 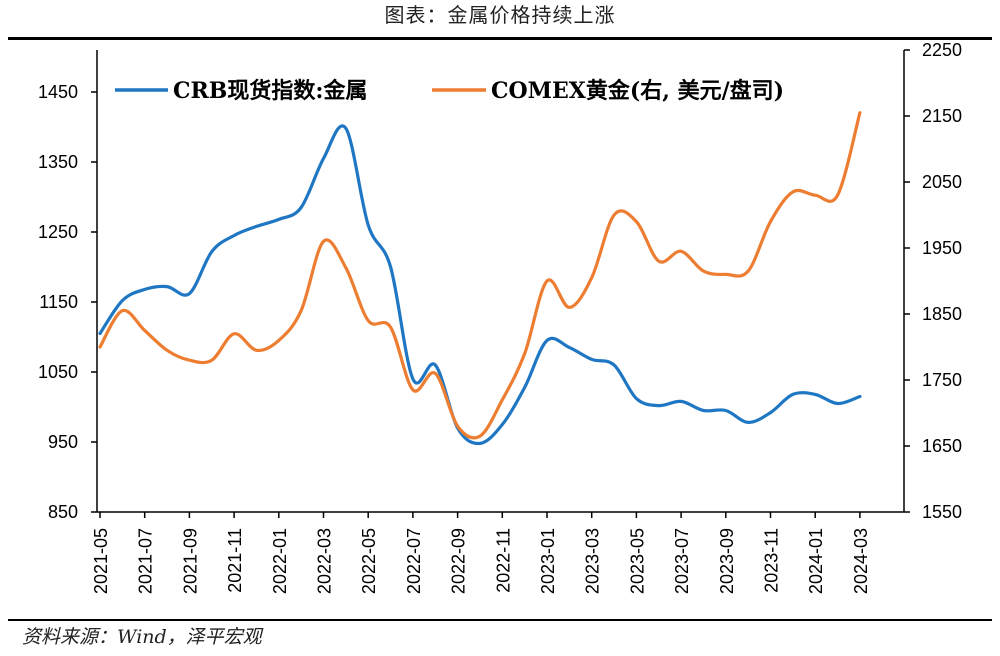 What do you see at coordinates (142, 637) in the screenshot?
I see `source-note: 资料来源：Wind，泽平宏观` at bounding box center [142, 637].